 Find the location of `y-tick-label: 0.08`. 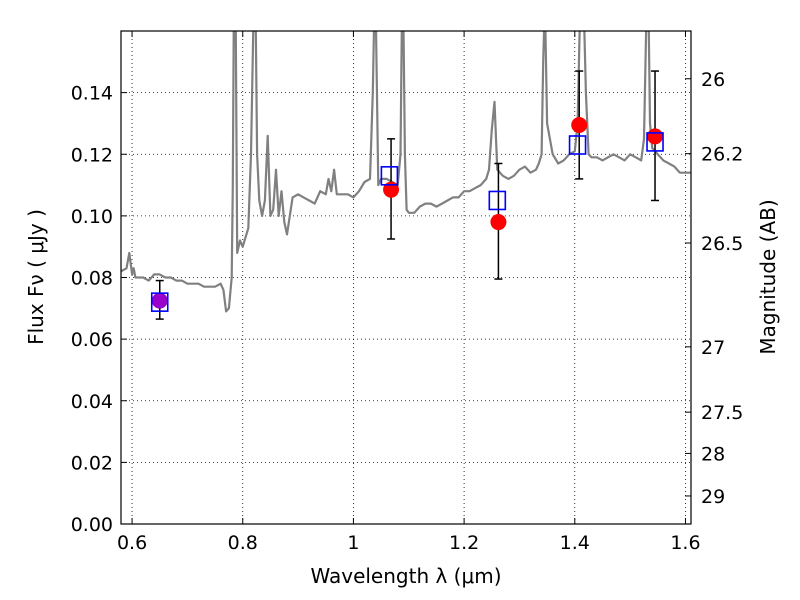

y-tick-label: 0.08 is located at coordinates (92, 279).